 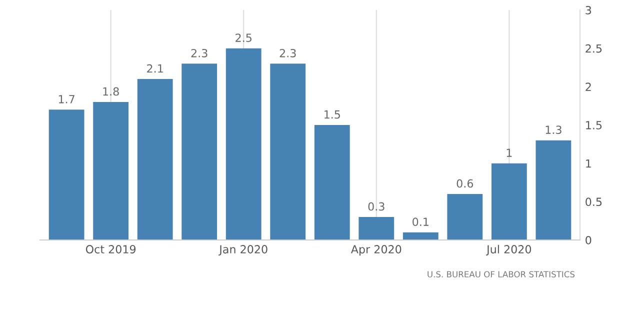 I want to click on data-label: 0.3, so click(x=376, y=206).